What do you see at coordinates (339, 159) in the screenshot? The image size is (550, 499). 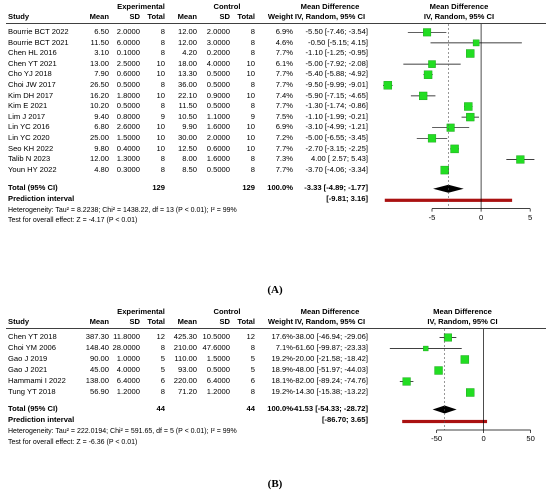 I see `study-ci-text: 4.00 [ 2.57; 5.43]` at bounding box center [339, 159].